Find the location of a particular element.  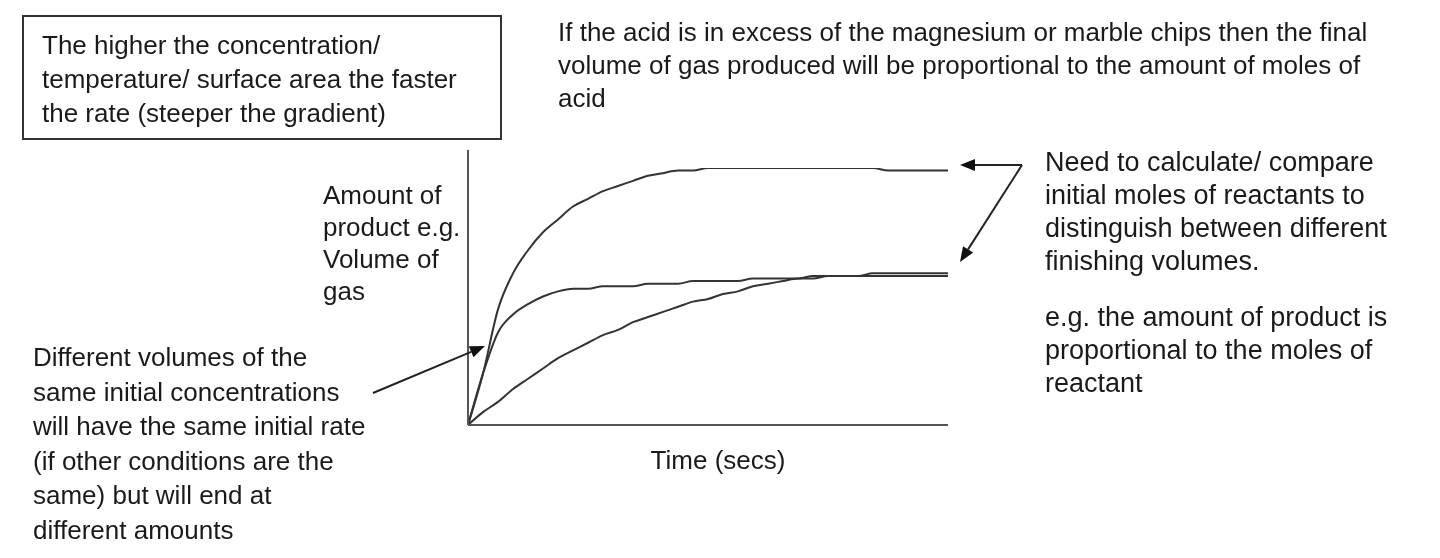

x-axis-title: Time (secs) is located at coordinates (718, 460).